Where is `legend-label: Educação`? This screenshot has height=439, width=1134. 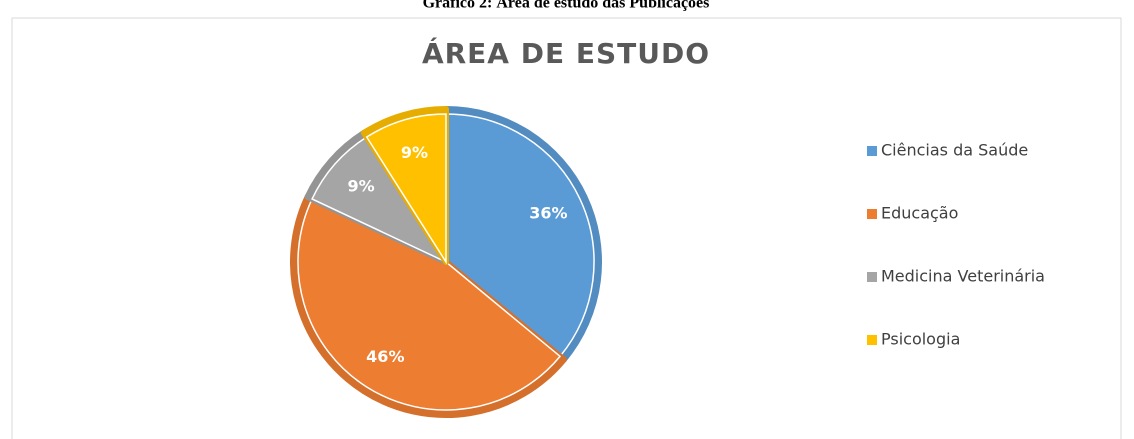
legend-label: Educação is located at coordinates (919, 213).